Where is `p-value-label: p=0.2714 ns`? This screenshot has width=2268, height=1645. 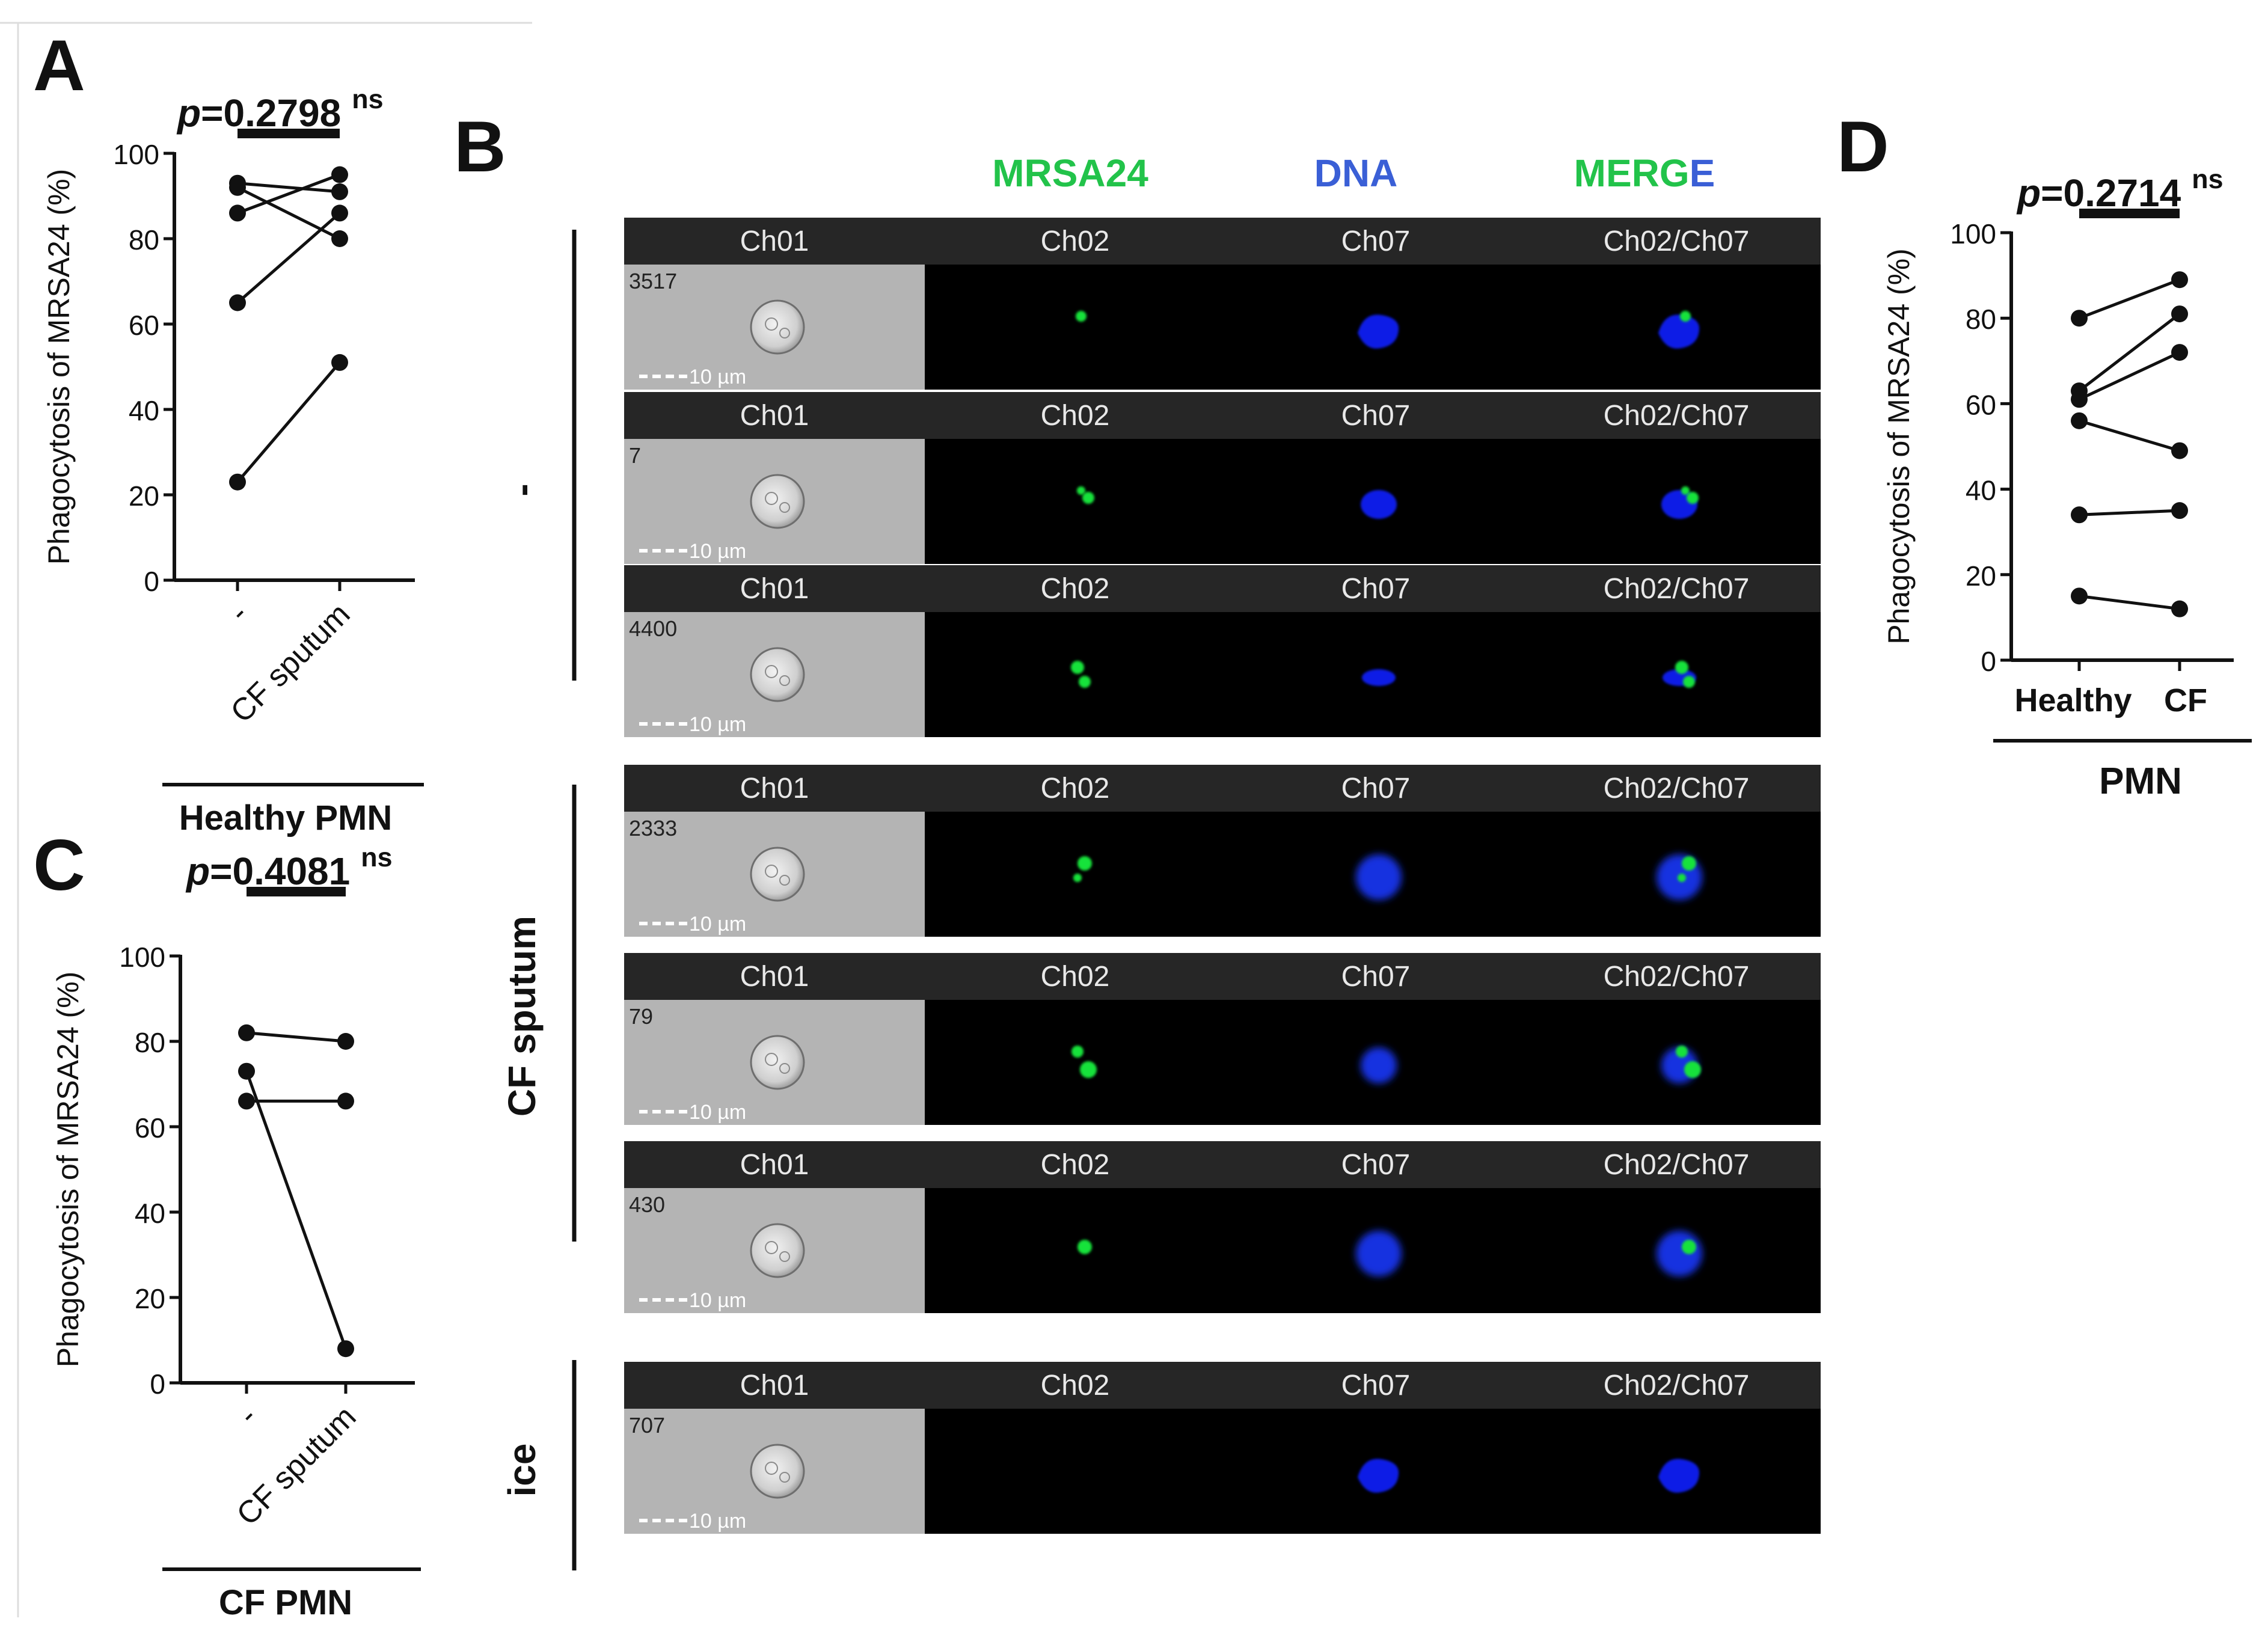 p-value-label: p=0.2714 ns is located at coordinates (2120, 189).